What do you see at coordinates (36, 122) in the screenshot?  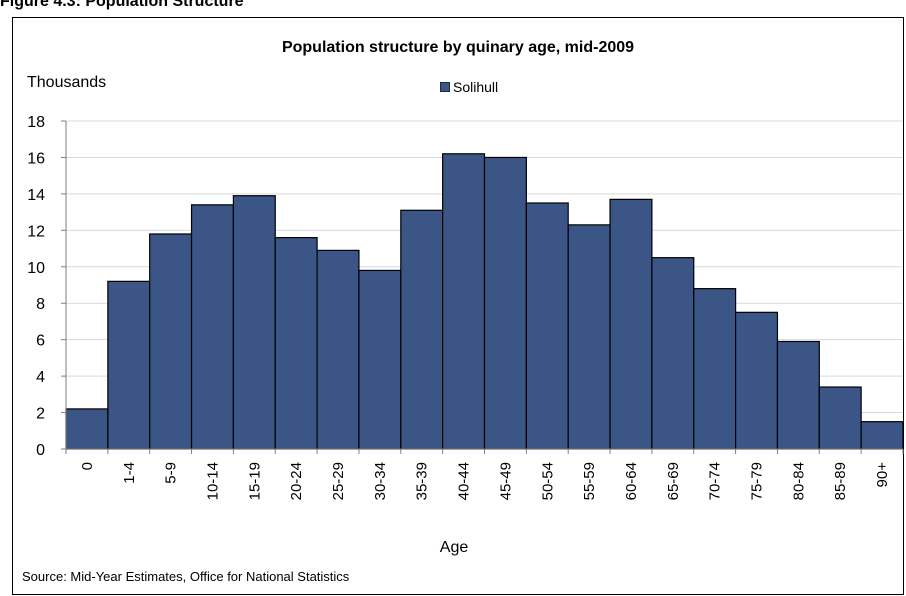 I see `y-tick-label: 18` at bounding box center [36, 122].